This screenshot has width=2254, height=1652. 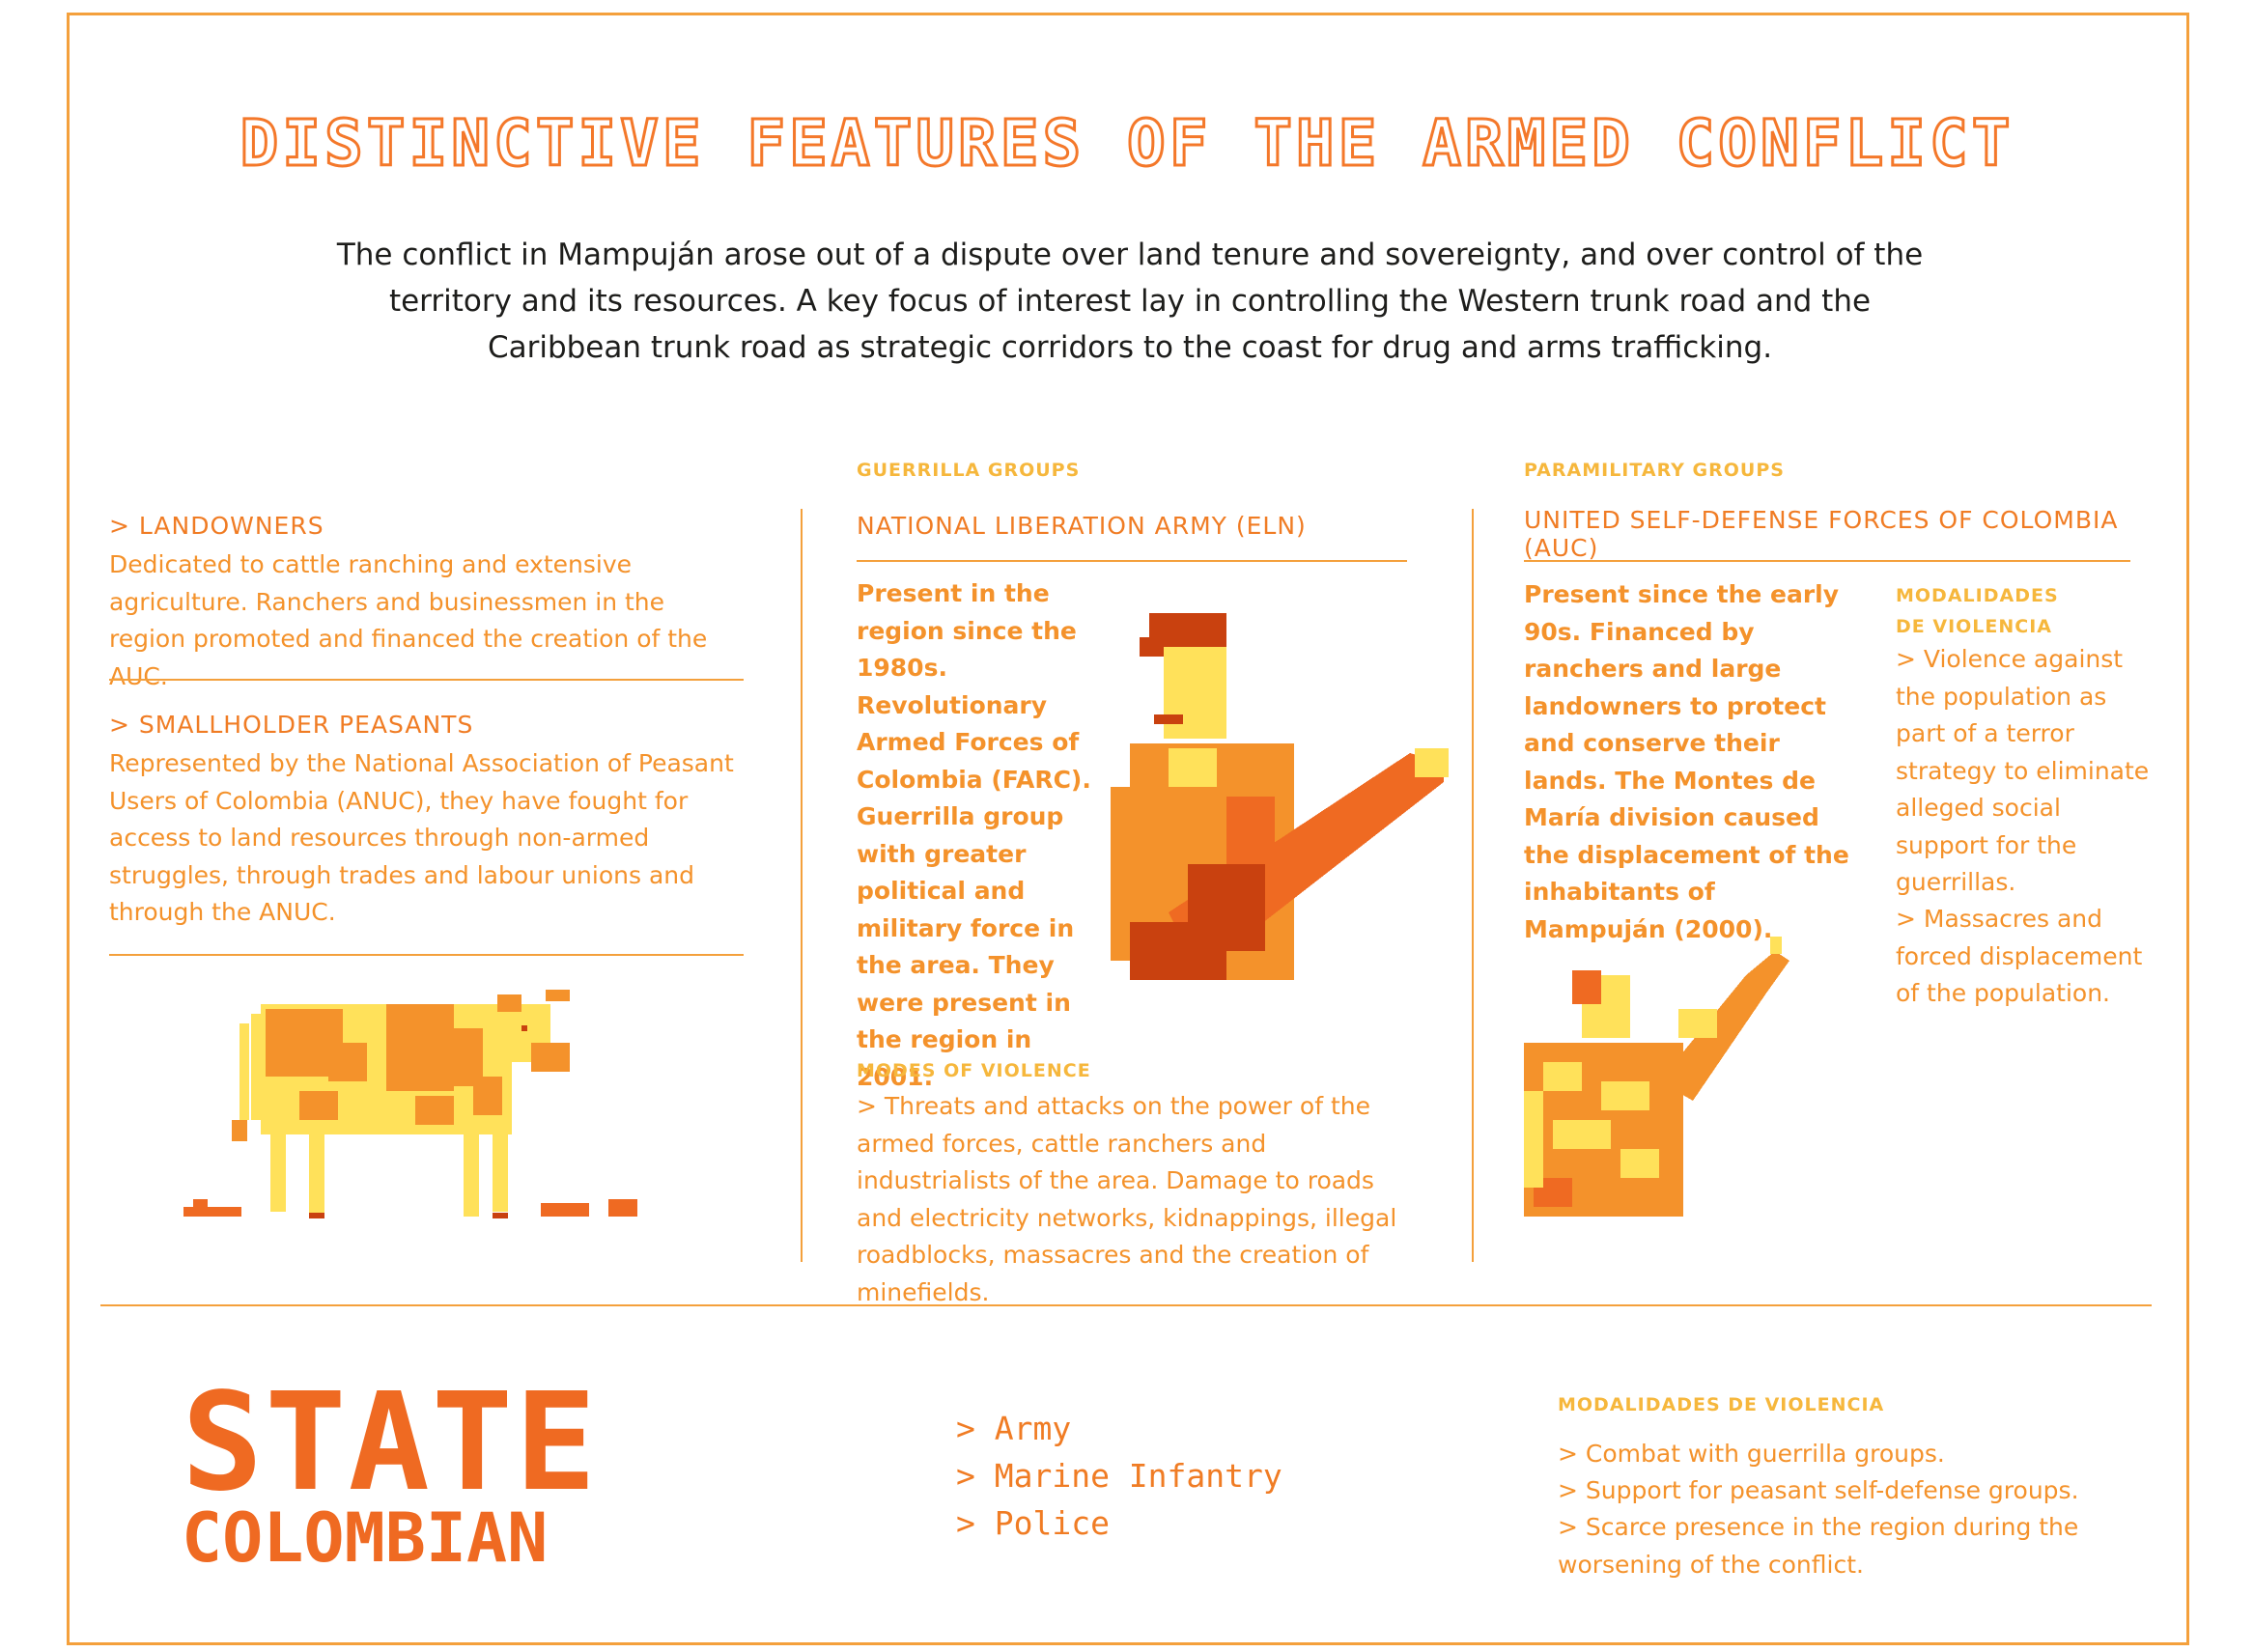 I want to click on police-item: > Police, so click(x=1033, y=1523).